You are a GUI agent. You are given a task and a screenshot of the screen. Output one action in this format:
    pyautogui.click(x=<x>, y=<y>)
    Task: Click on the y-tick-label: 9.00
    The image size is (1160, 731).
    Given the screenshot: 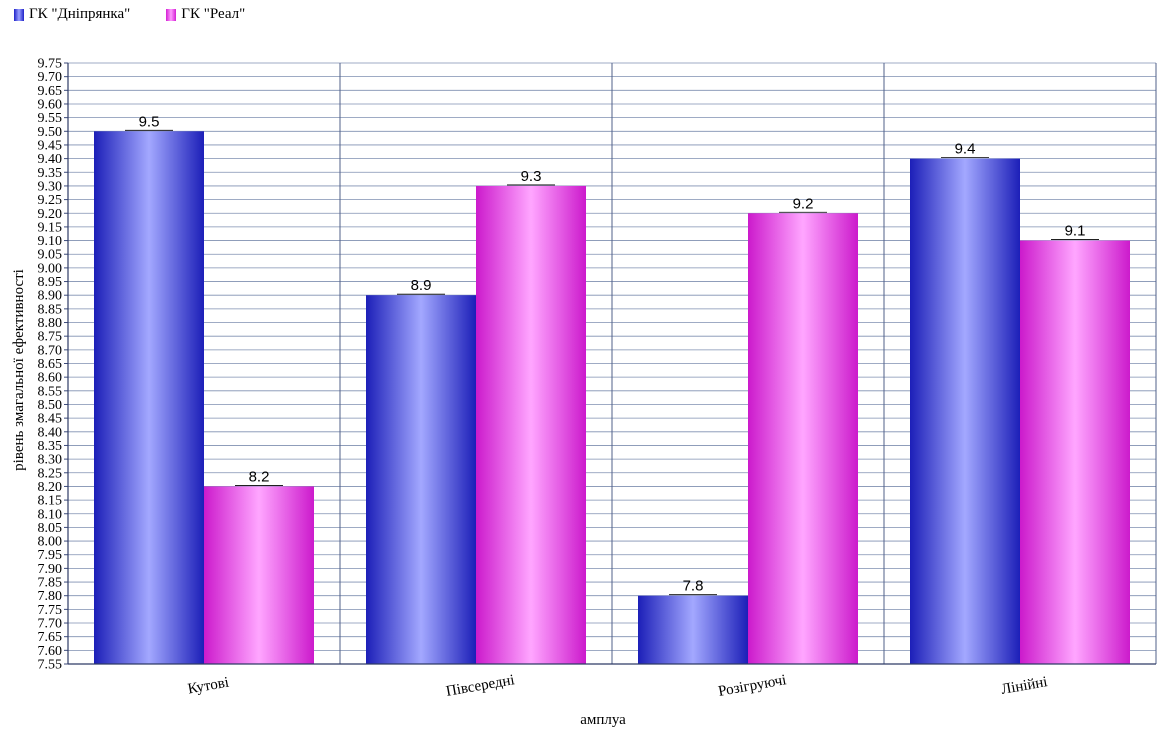 What is the action you would take?
    pyautogui.click(x=50, y=268)
    